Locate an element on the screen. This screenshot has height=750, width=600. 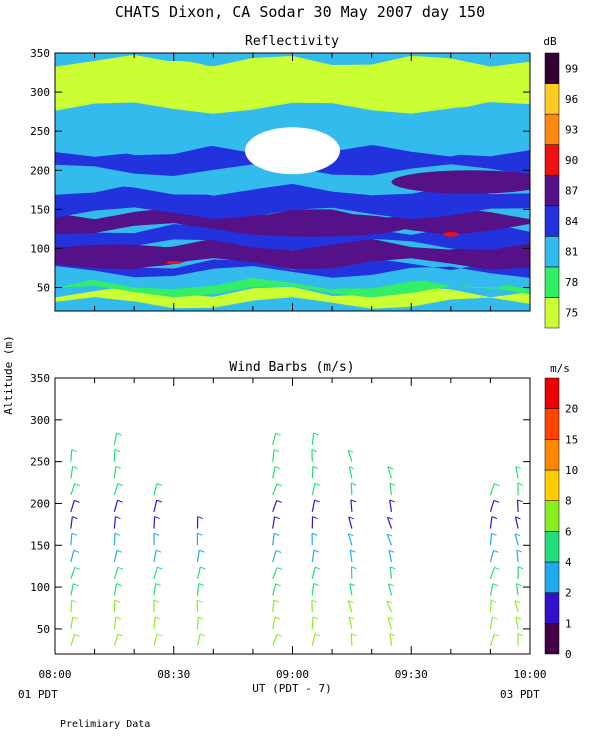
y-tick-label: 100 is located at coordinates (40, 587).